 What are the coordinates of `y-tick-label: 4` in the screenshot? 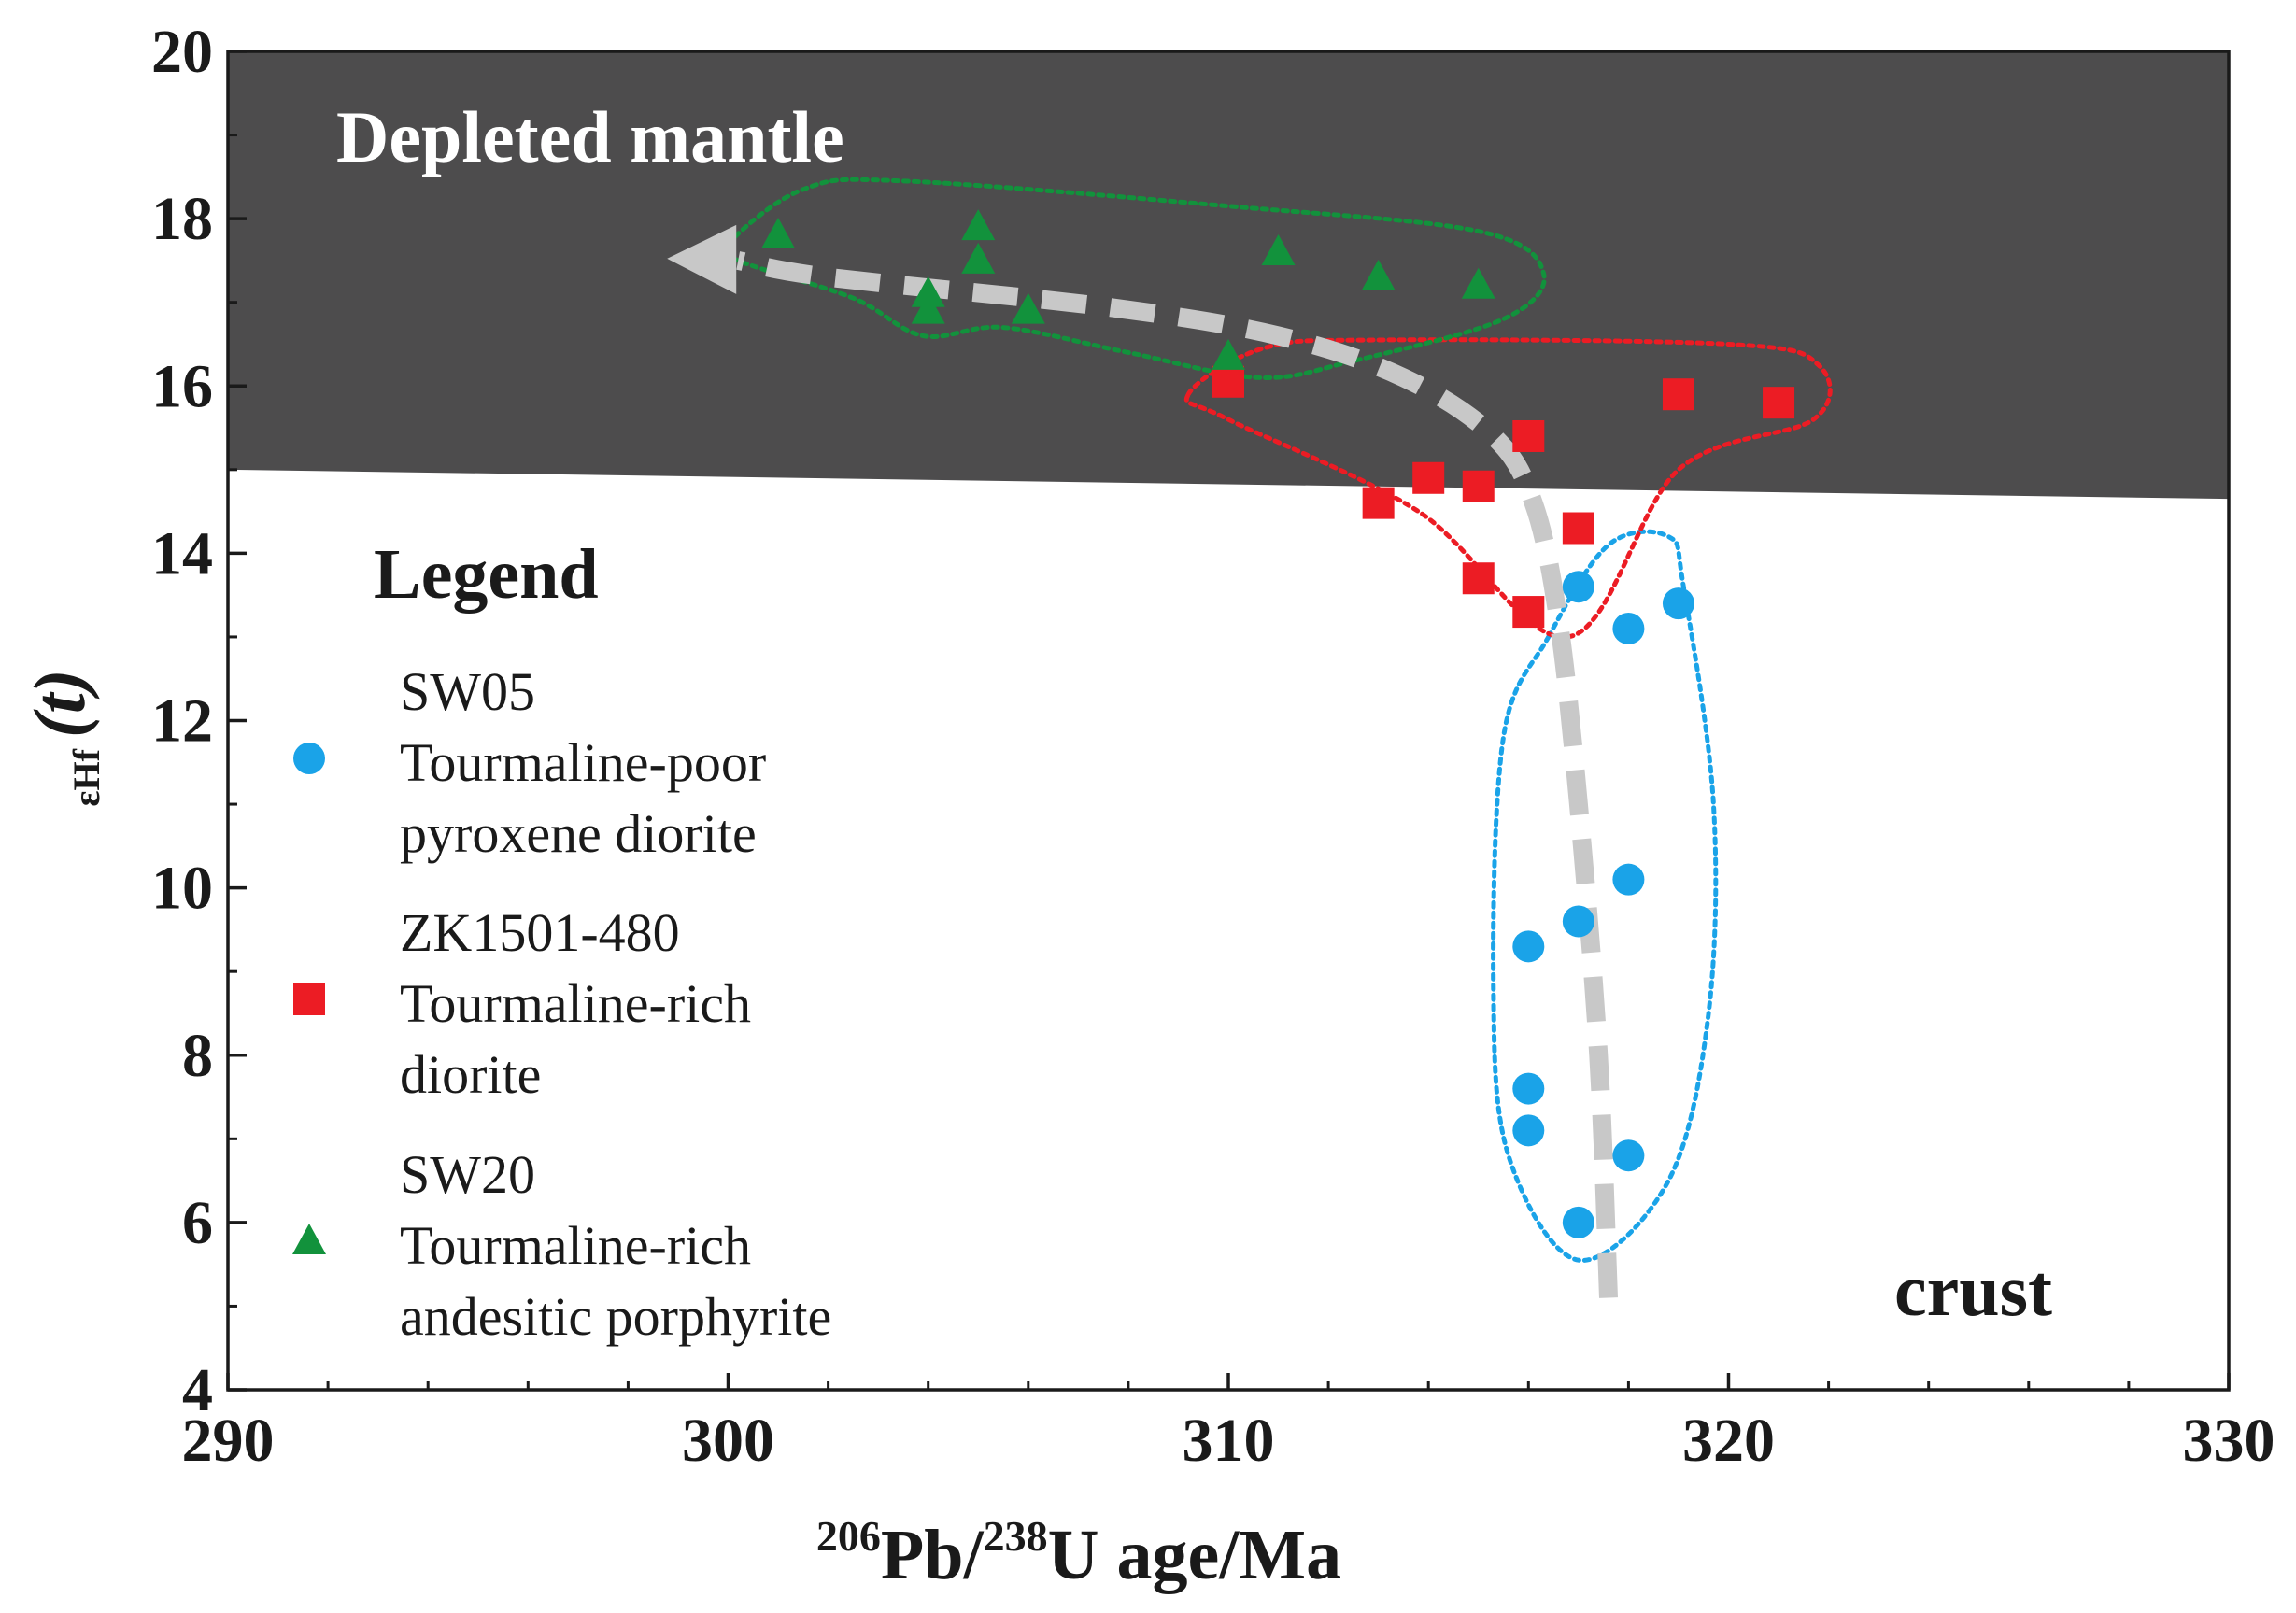 It's located at (197, 1390).